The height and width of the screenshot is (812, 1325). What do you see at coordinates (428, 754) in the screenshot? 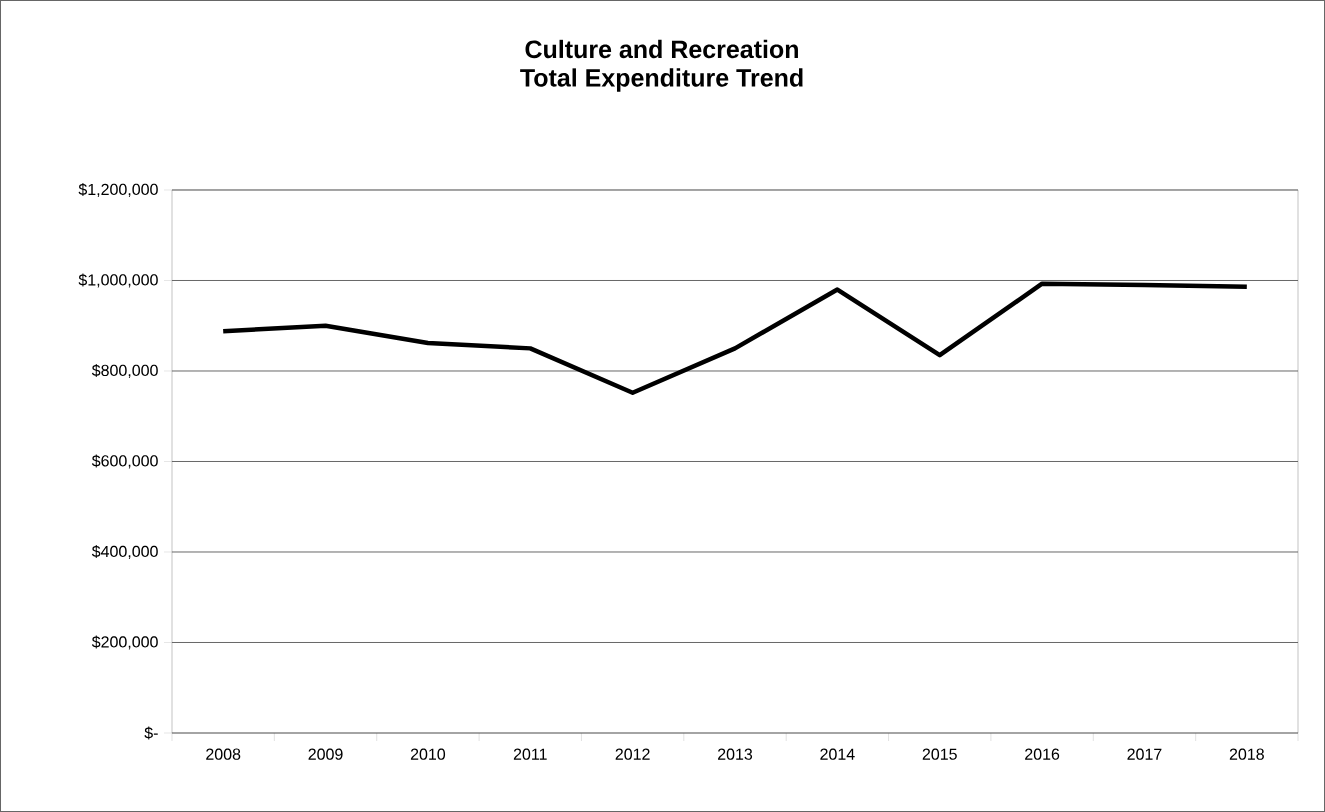
I see `x-tick-label: 2010` at bounding box center [428, 754].